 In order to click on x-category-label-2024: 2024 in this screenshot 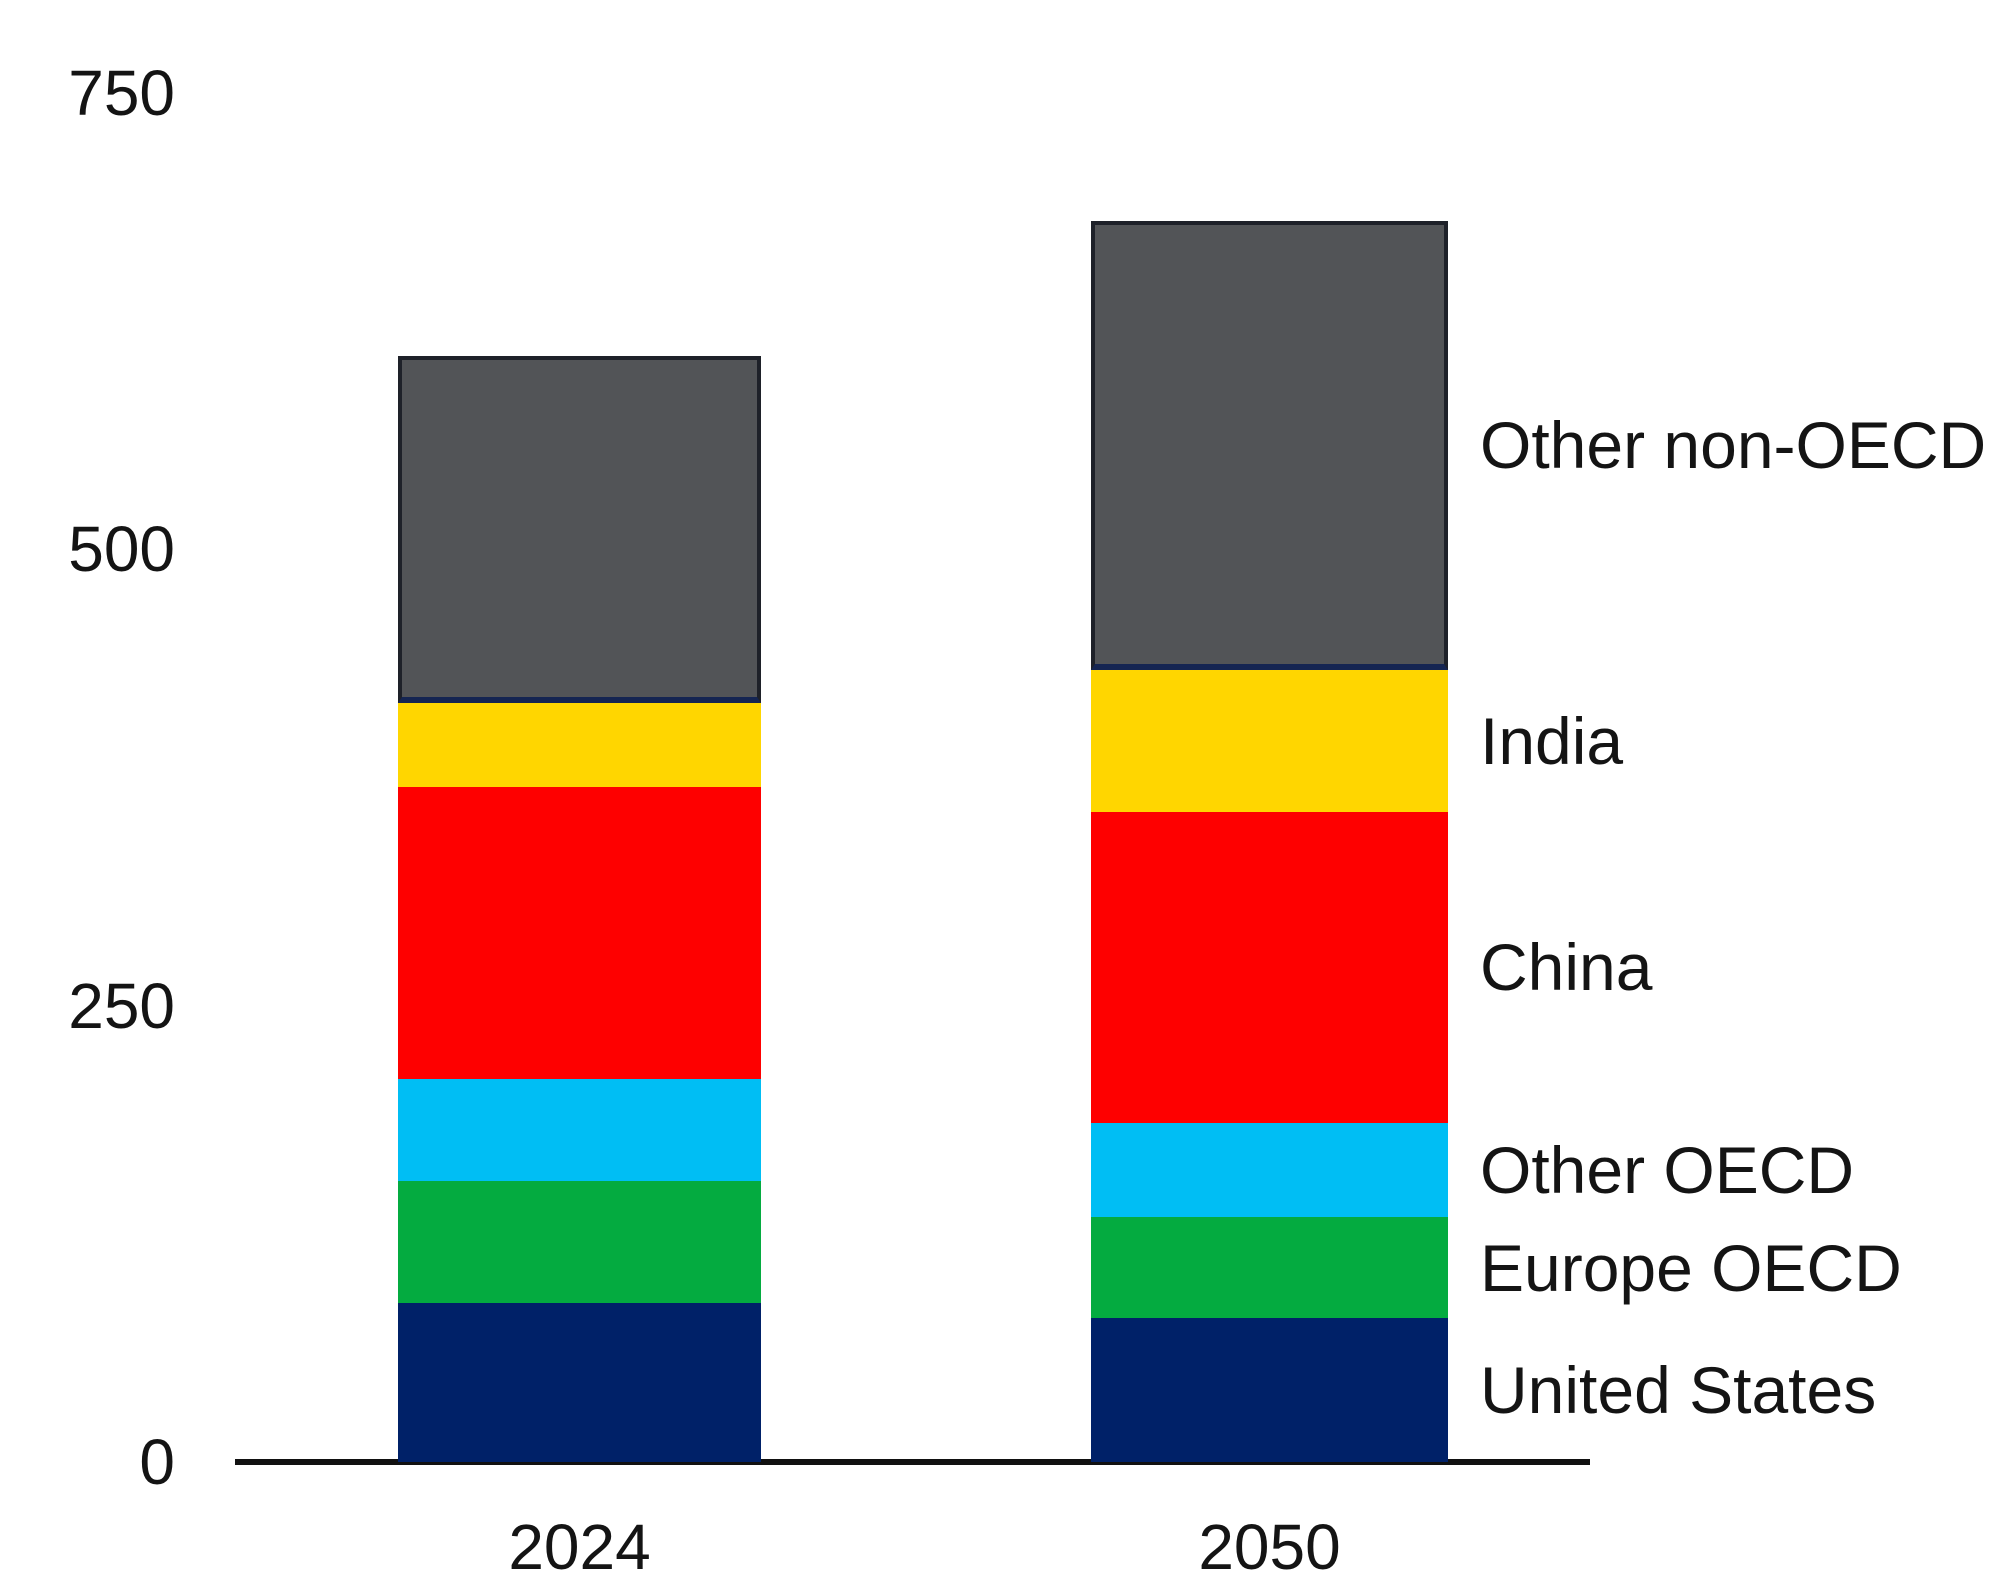, I will do `click(579, 1547)`.